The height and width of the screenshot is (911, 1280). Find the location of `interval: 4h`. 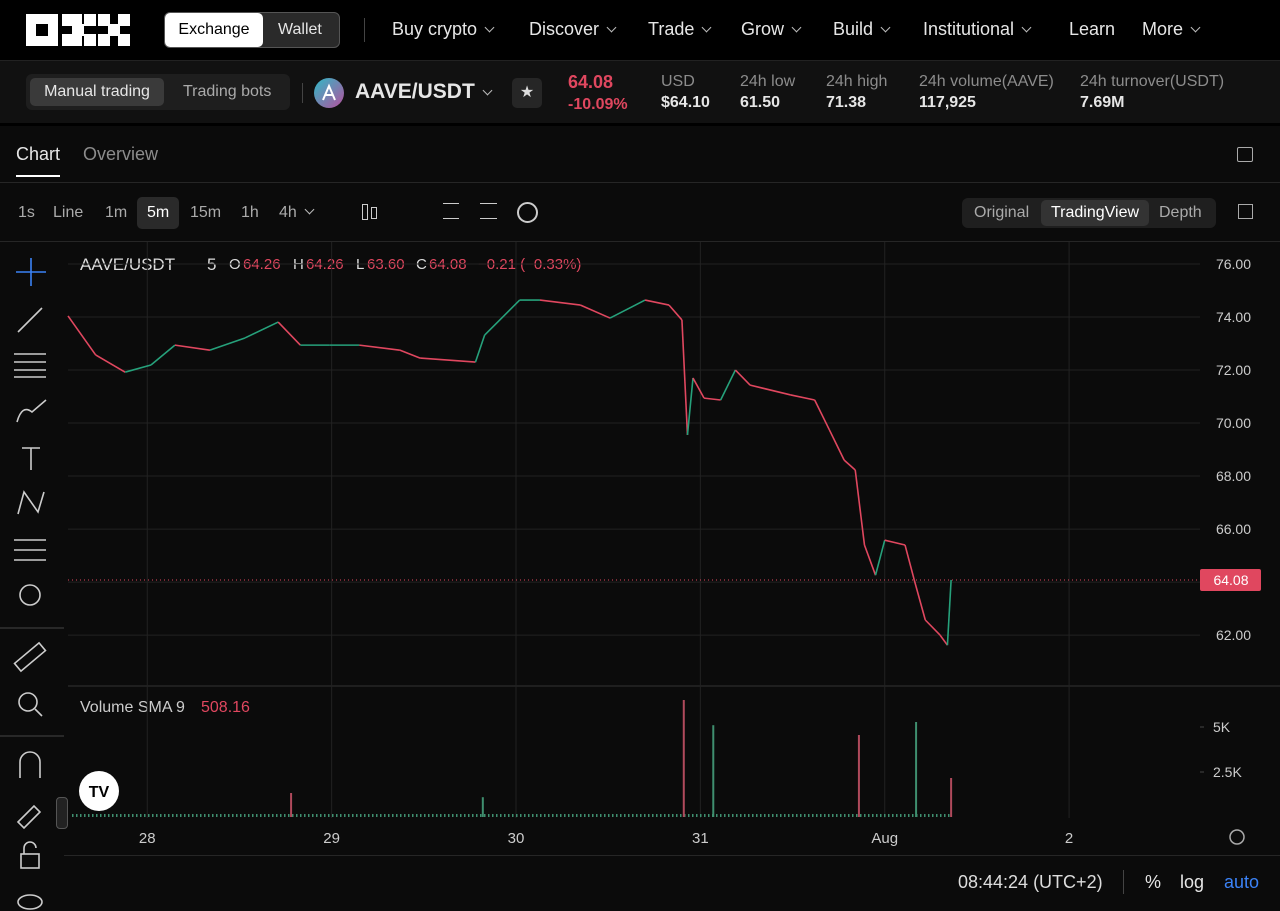

interval: 4h is located at coordinates (296, 213).